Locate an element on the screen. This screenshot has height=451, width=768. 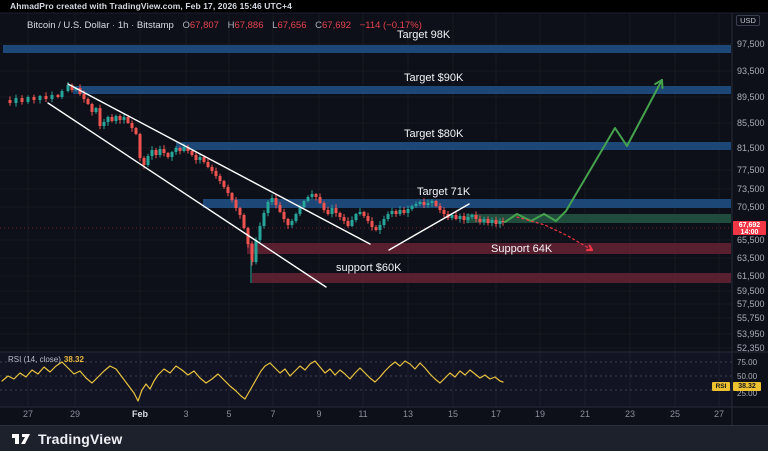
footer-toolbar: TradingView is located at coordinates (384, 438).